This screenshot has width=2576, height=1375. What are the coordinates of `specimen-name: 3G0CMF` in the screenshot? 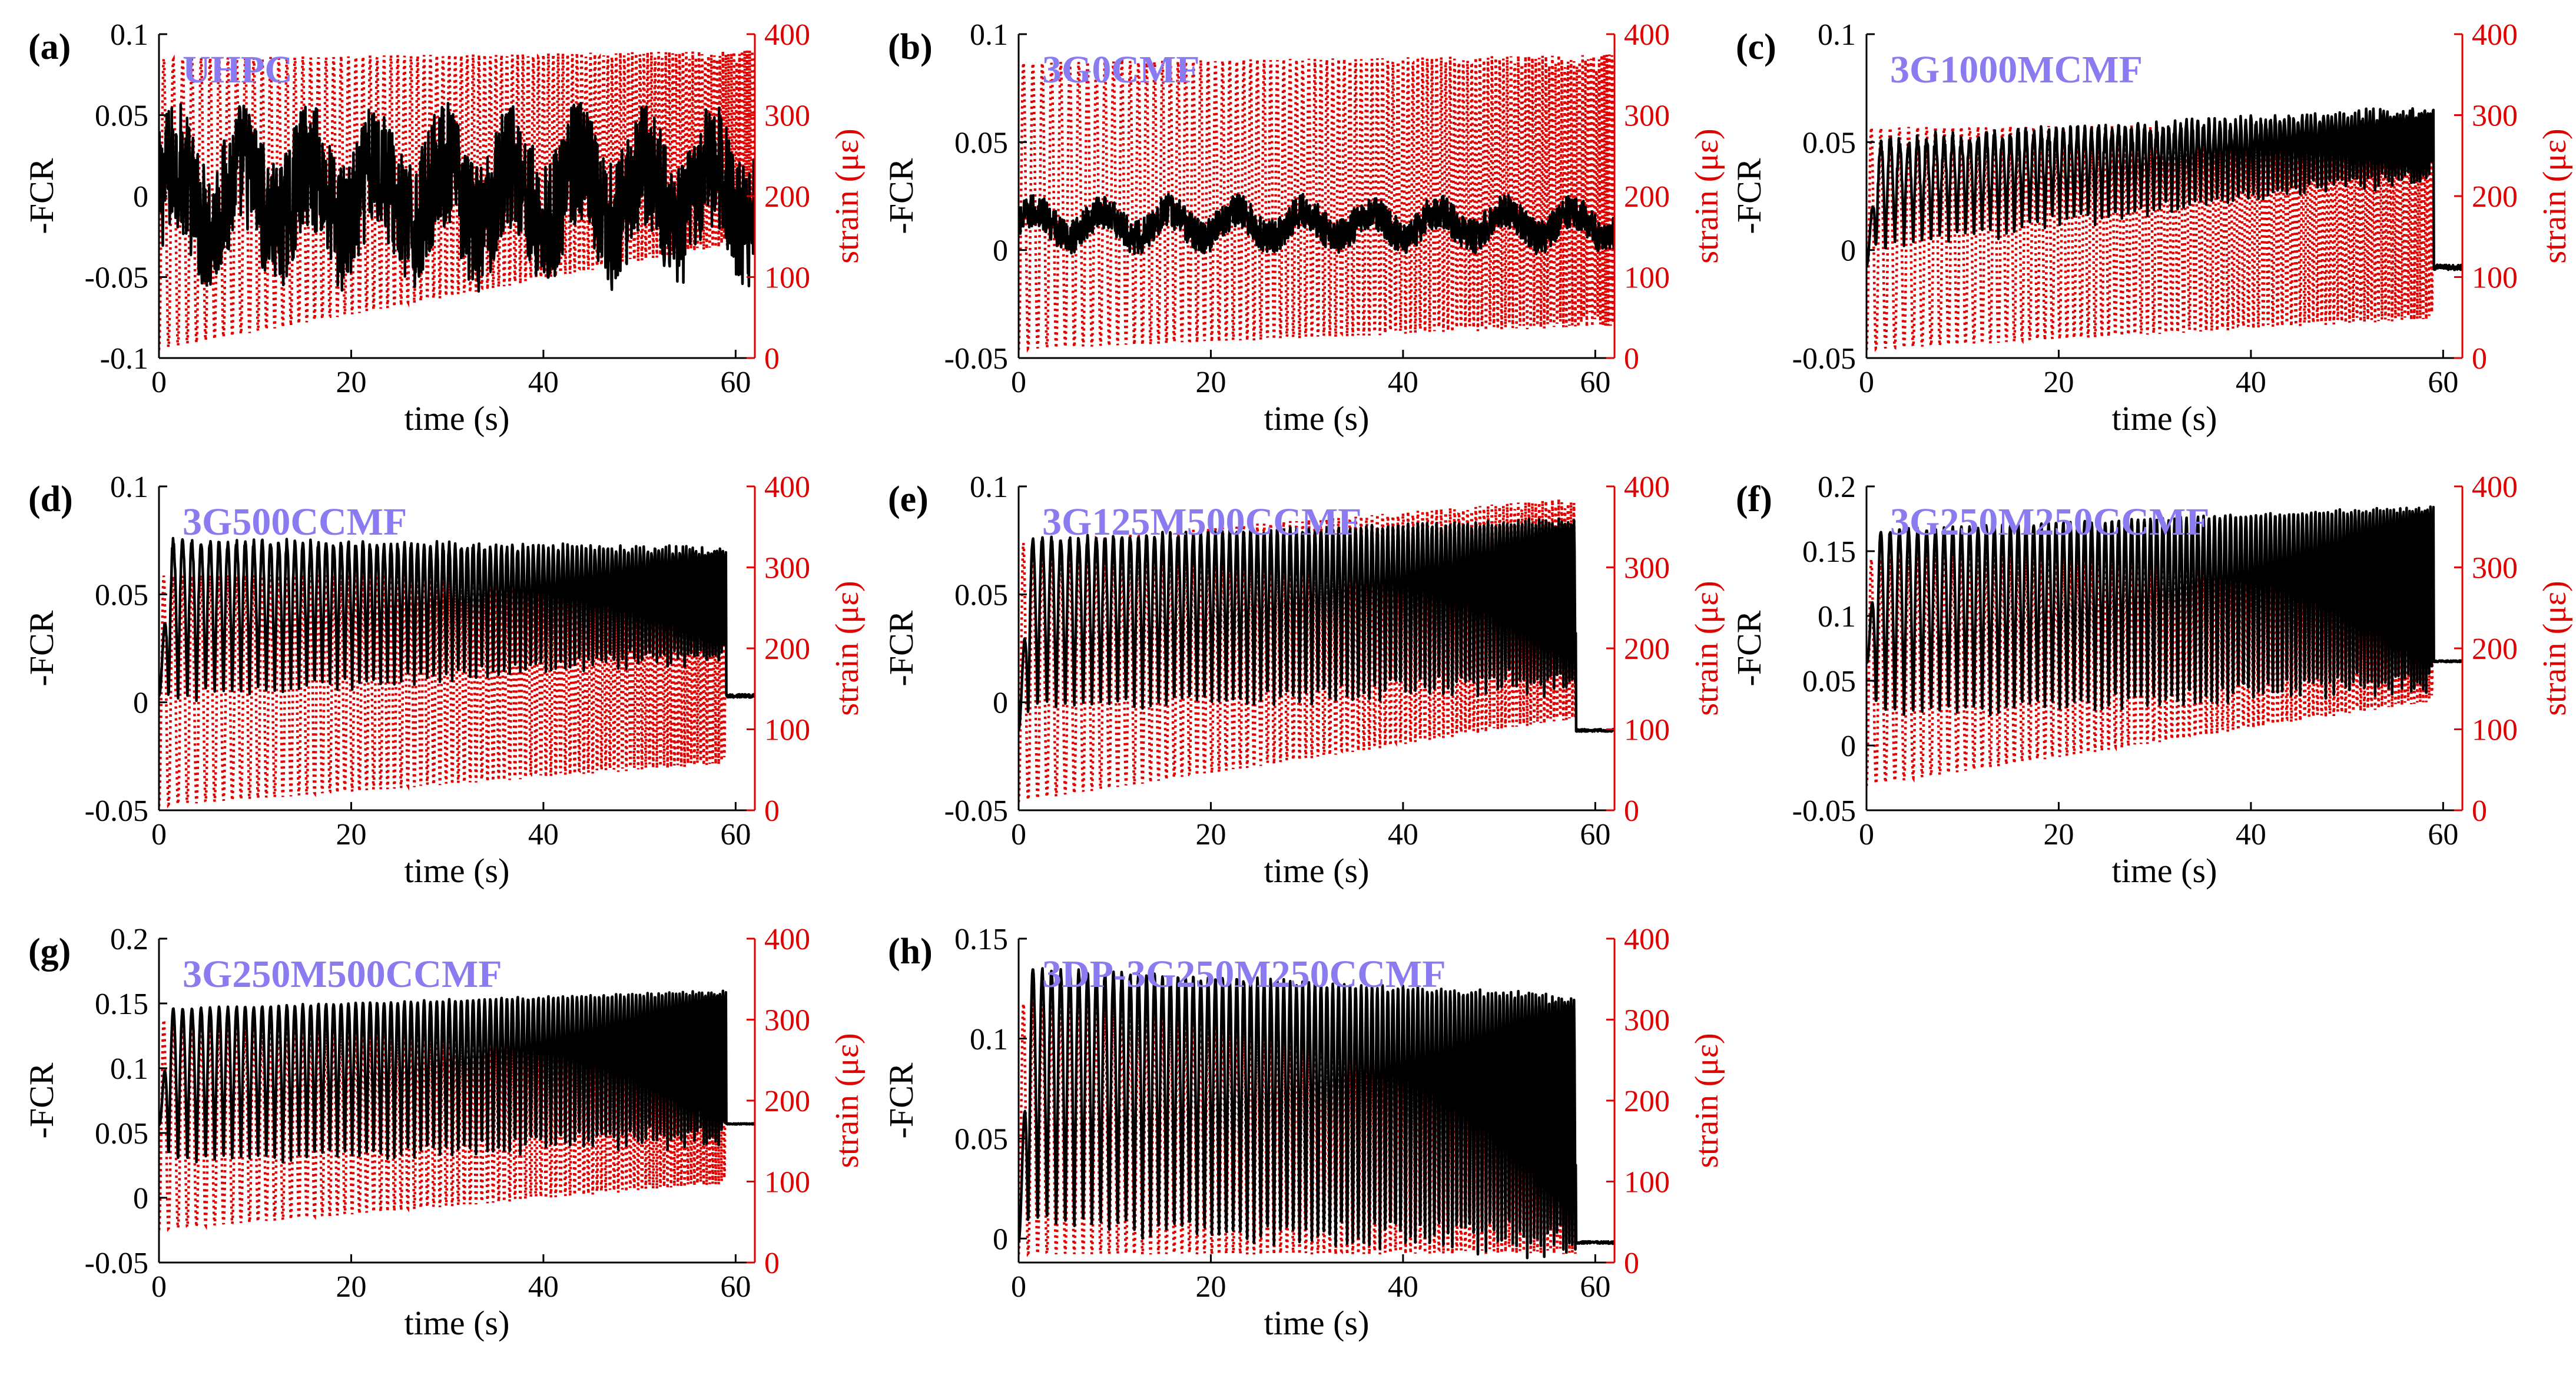 It's located at (1121, 69).